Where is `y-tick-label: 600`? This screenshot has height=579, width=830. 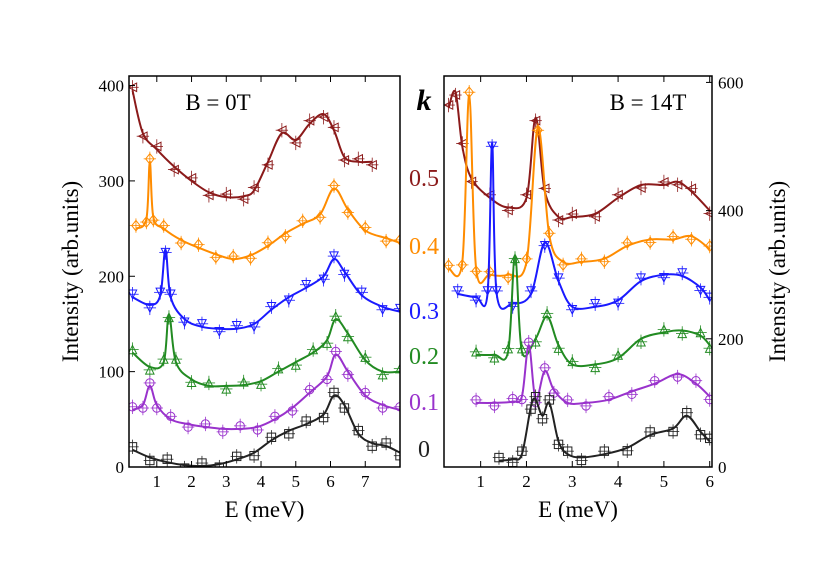 y-tick-label: 600 is located at coordinates (731, 82).